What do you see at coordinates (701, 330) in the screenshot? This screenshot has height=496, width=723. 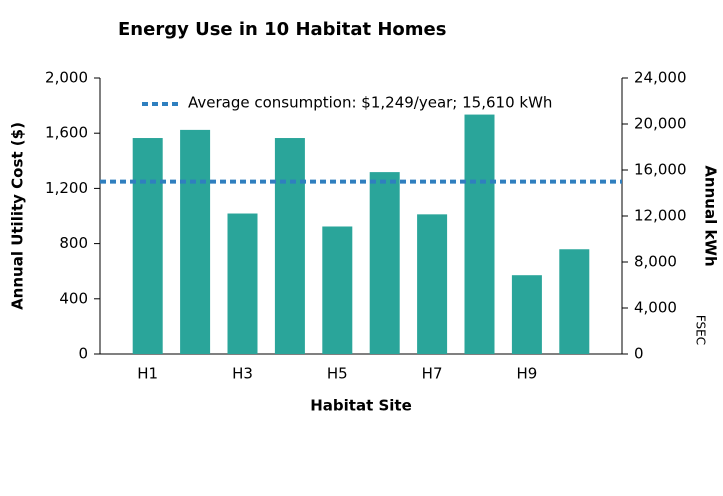 I see `source-note: FSEC` at bounding box center [701, 330].